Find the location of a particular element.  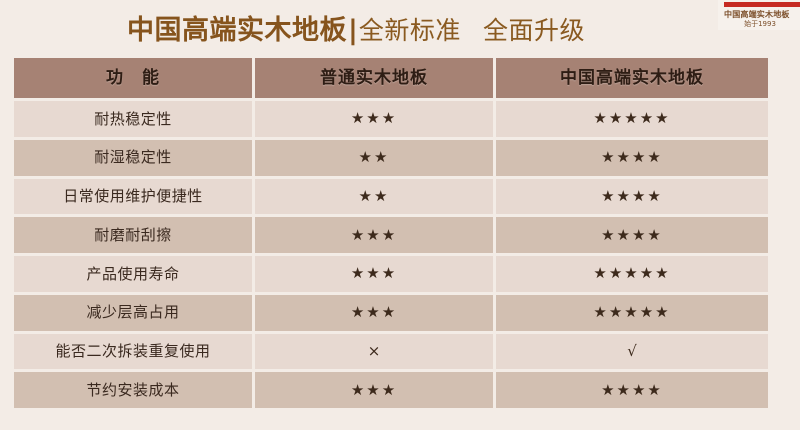

row-feature-label: 减少层高占用 is located at coordinates (133, 312).